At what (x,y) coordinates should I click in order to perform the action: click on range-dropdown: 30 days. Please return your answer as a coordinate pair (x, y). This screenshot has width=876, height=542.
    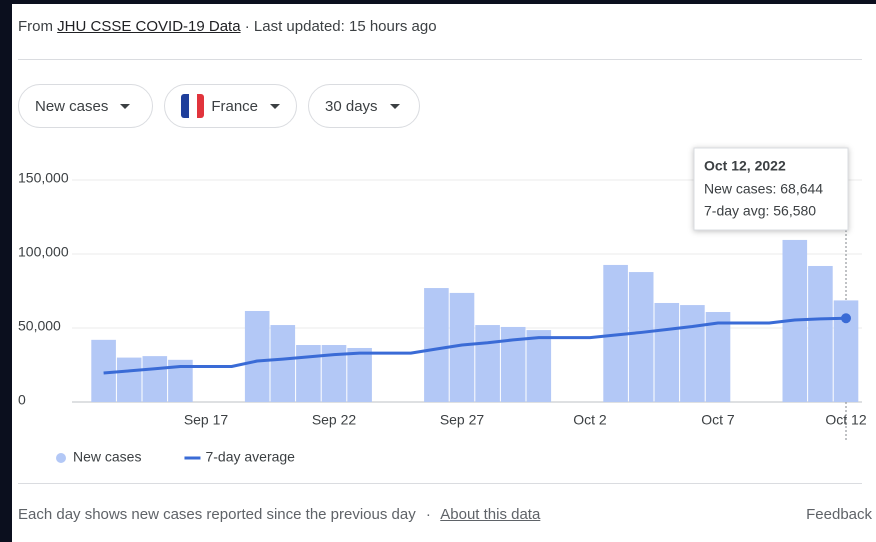
    Looking at the image, I should click on (364, 106).